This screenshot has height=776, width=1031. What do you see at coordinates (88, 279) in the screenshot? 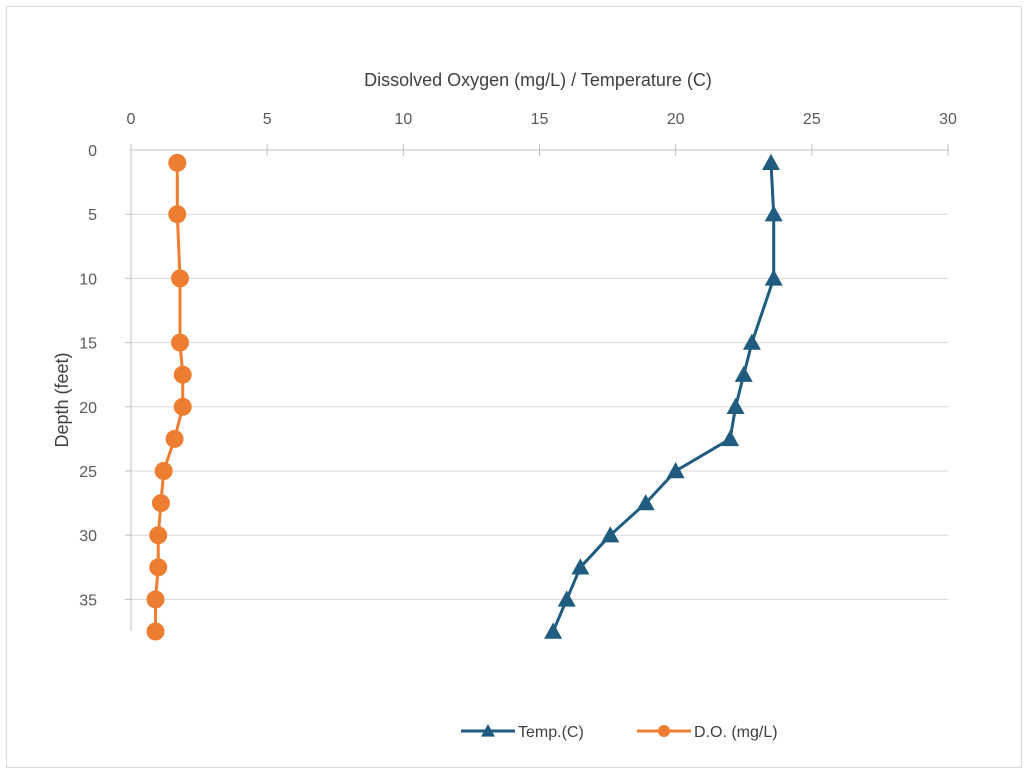
I see `y-tick-label: 10` at bounding box center [88, 279].